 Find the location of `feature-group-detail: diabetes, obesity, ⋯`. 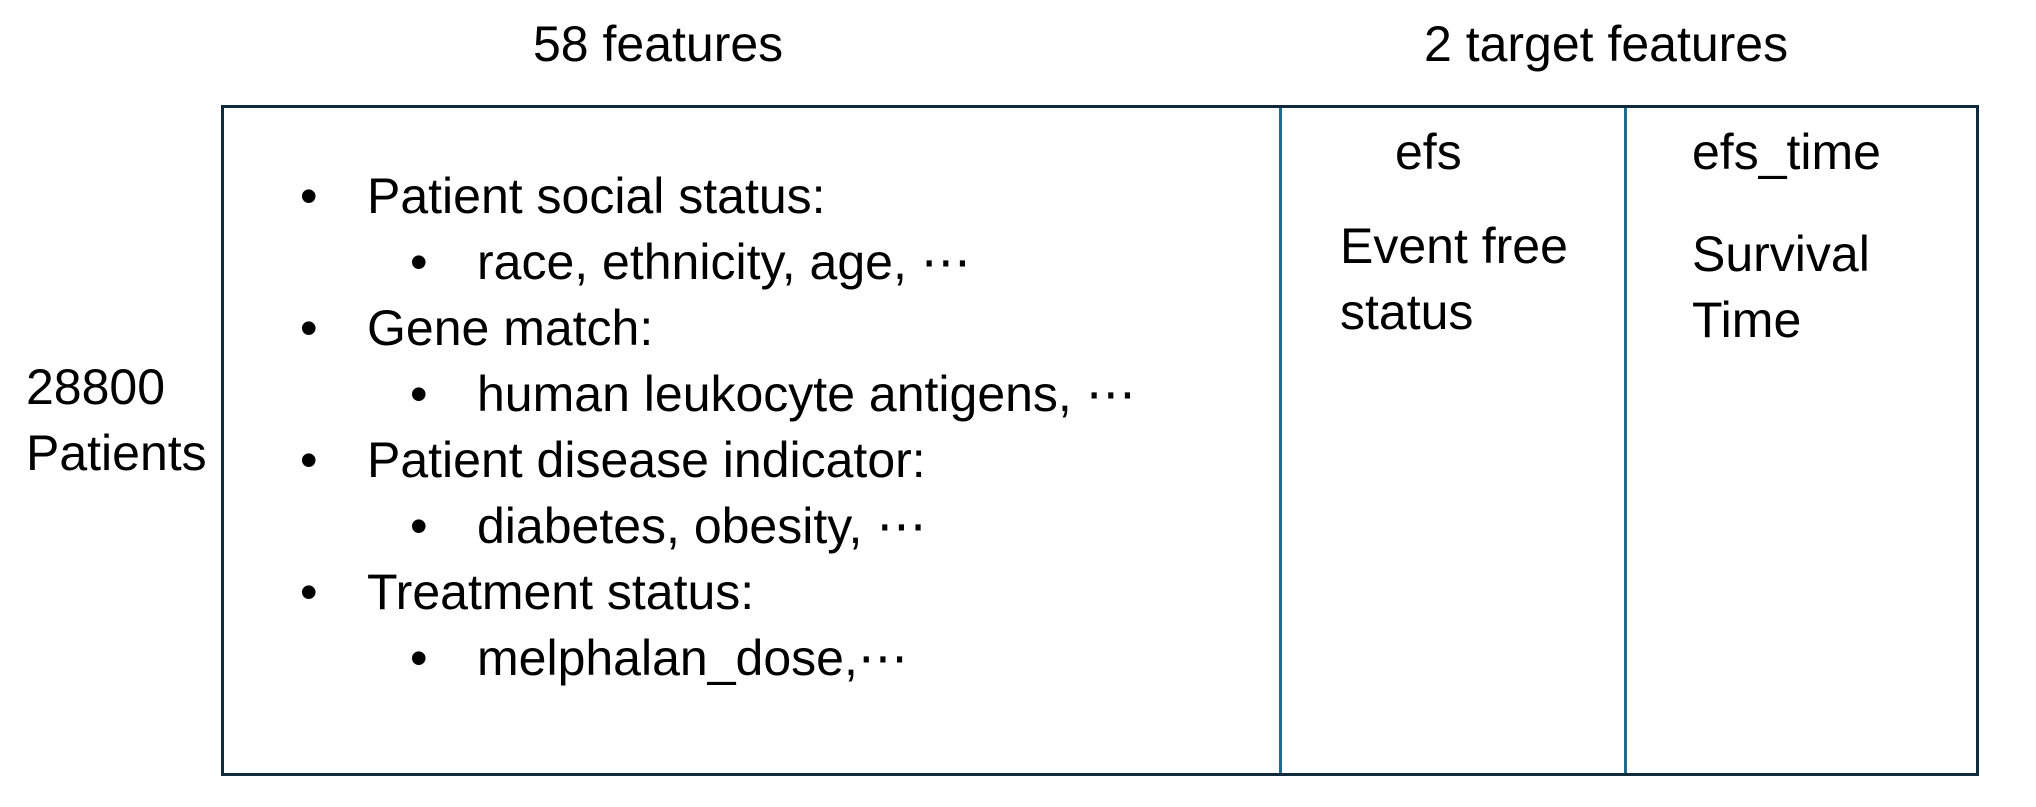

feature-group-detail: diabetes, obesity, ⋯ is located at coordinates (702, 526).